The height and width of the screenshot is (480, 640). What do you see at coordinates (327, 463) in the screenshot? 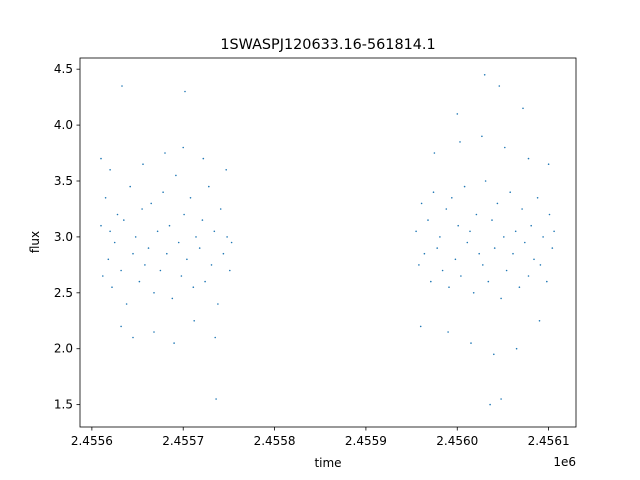
I see `x-axis-label: time` at bounding box center [327, 463].